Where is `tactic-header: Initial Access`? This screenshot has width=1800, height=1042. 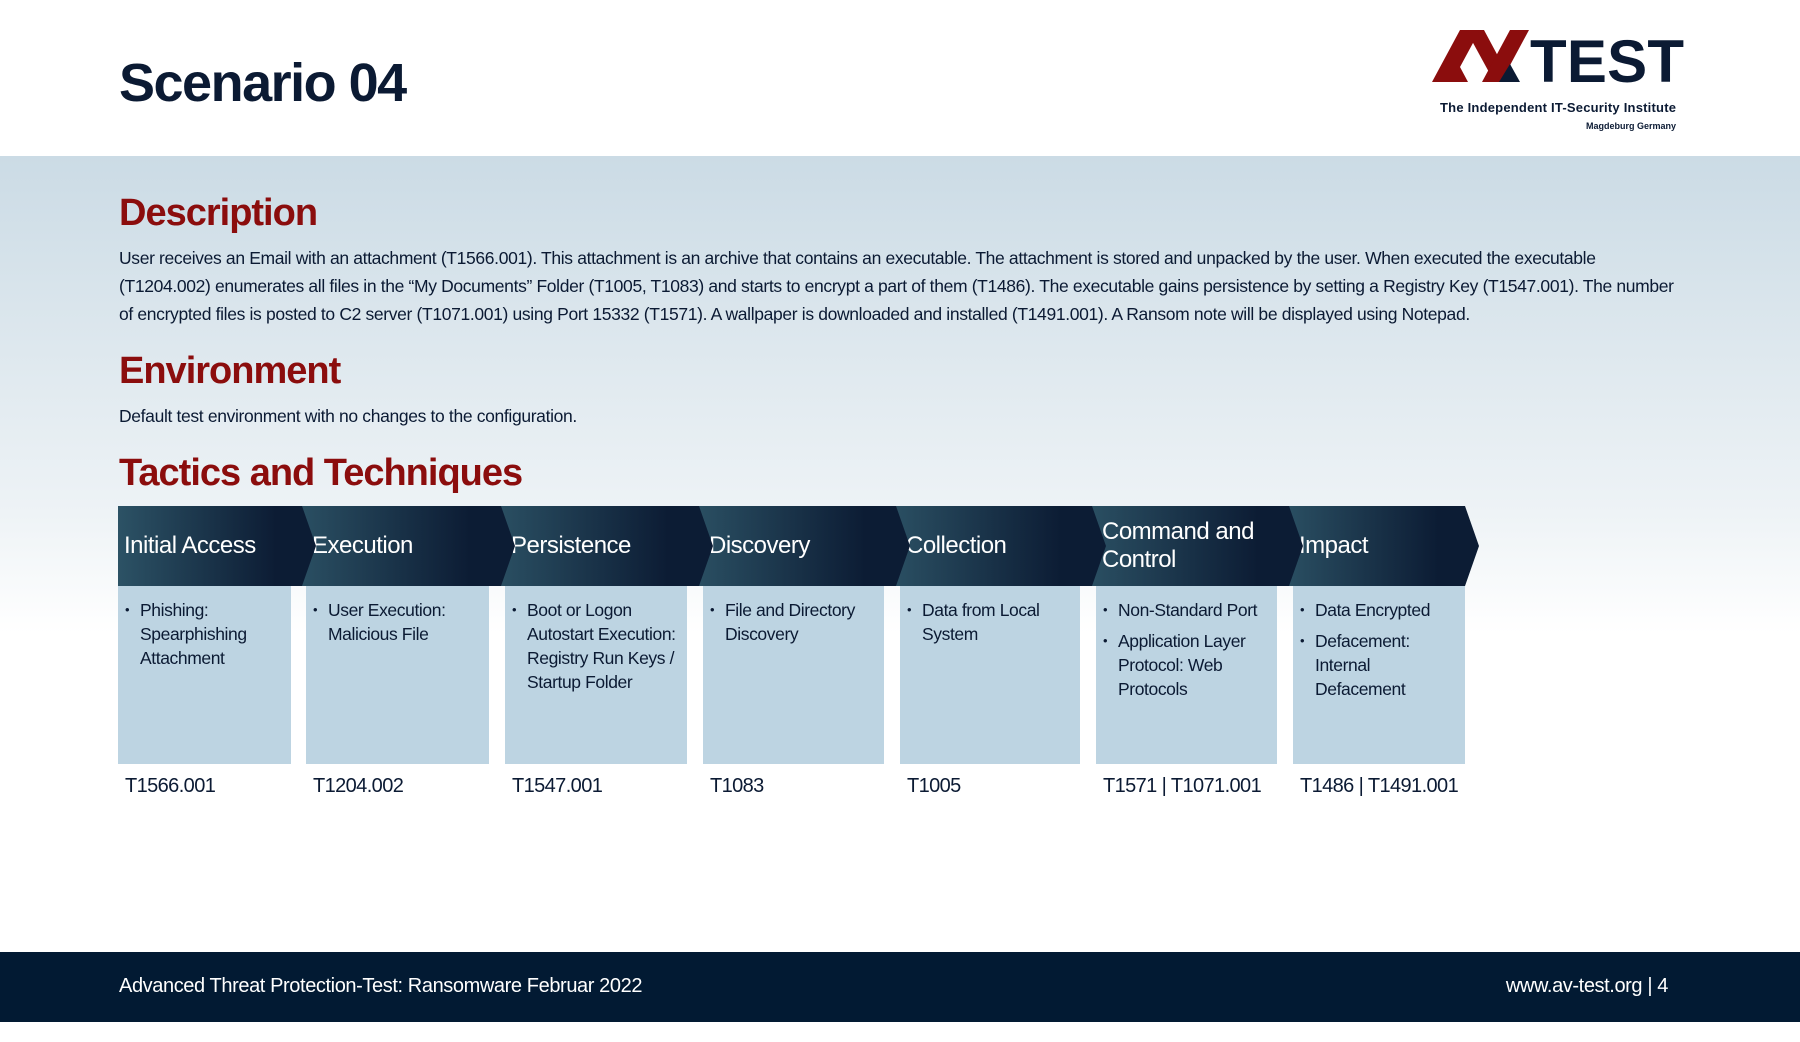
tactic-header: Initial Access is located at coordinates (217, 546).